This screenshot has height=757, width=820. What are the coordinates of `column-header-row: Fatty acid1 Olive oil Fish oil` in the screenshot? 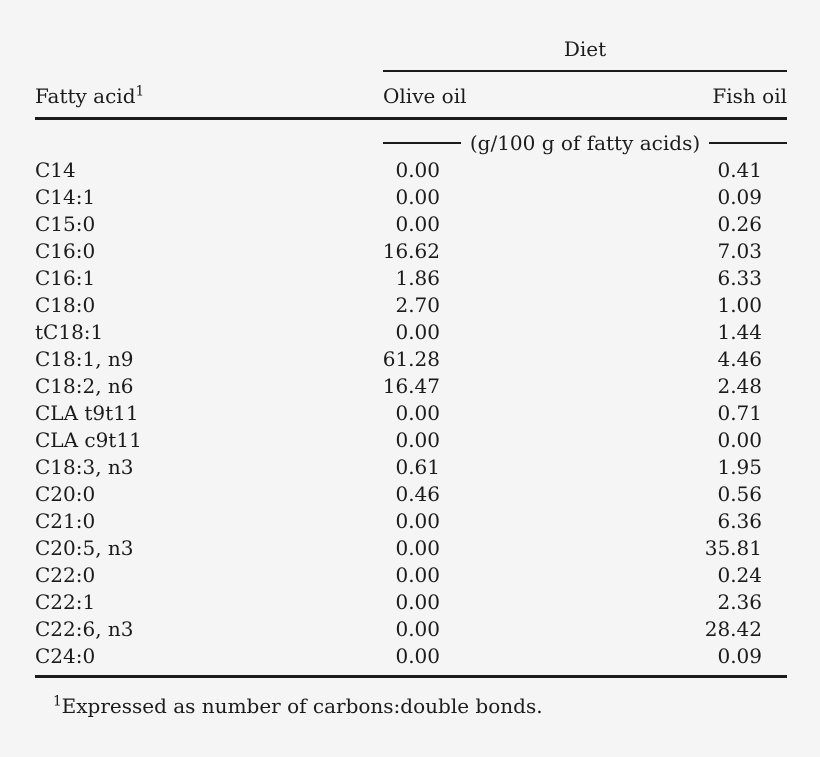 It's located at (411, 96).